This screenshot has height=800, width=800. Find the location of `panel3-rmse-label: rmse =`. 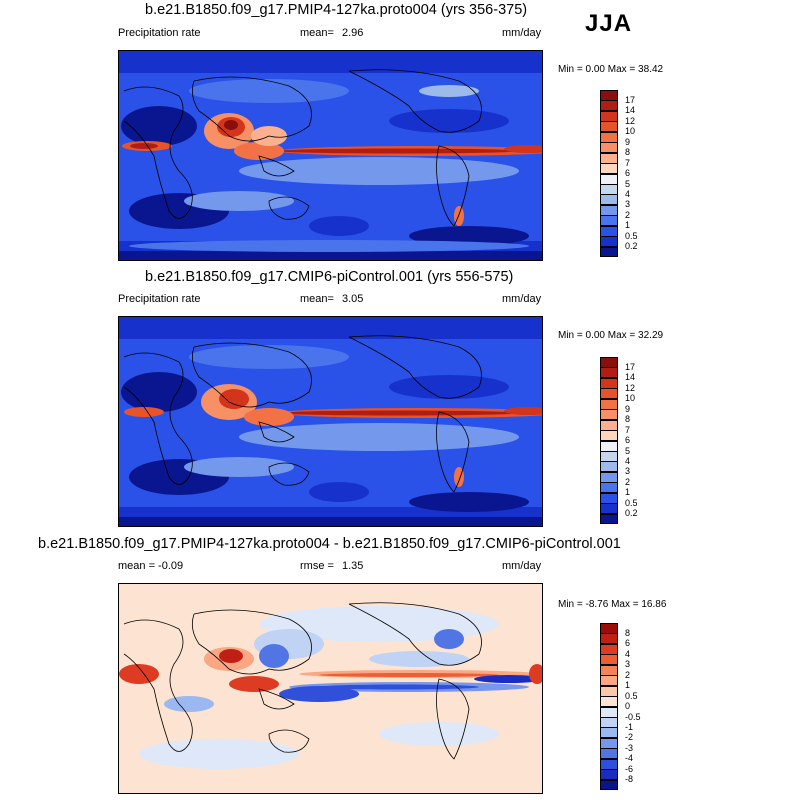

panel3-rmse-label: rmse = is located at coordinates (317, 566).